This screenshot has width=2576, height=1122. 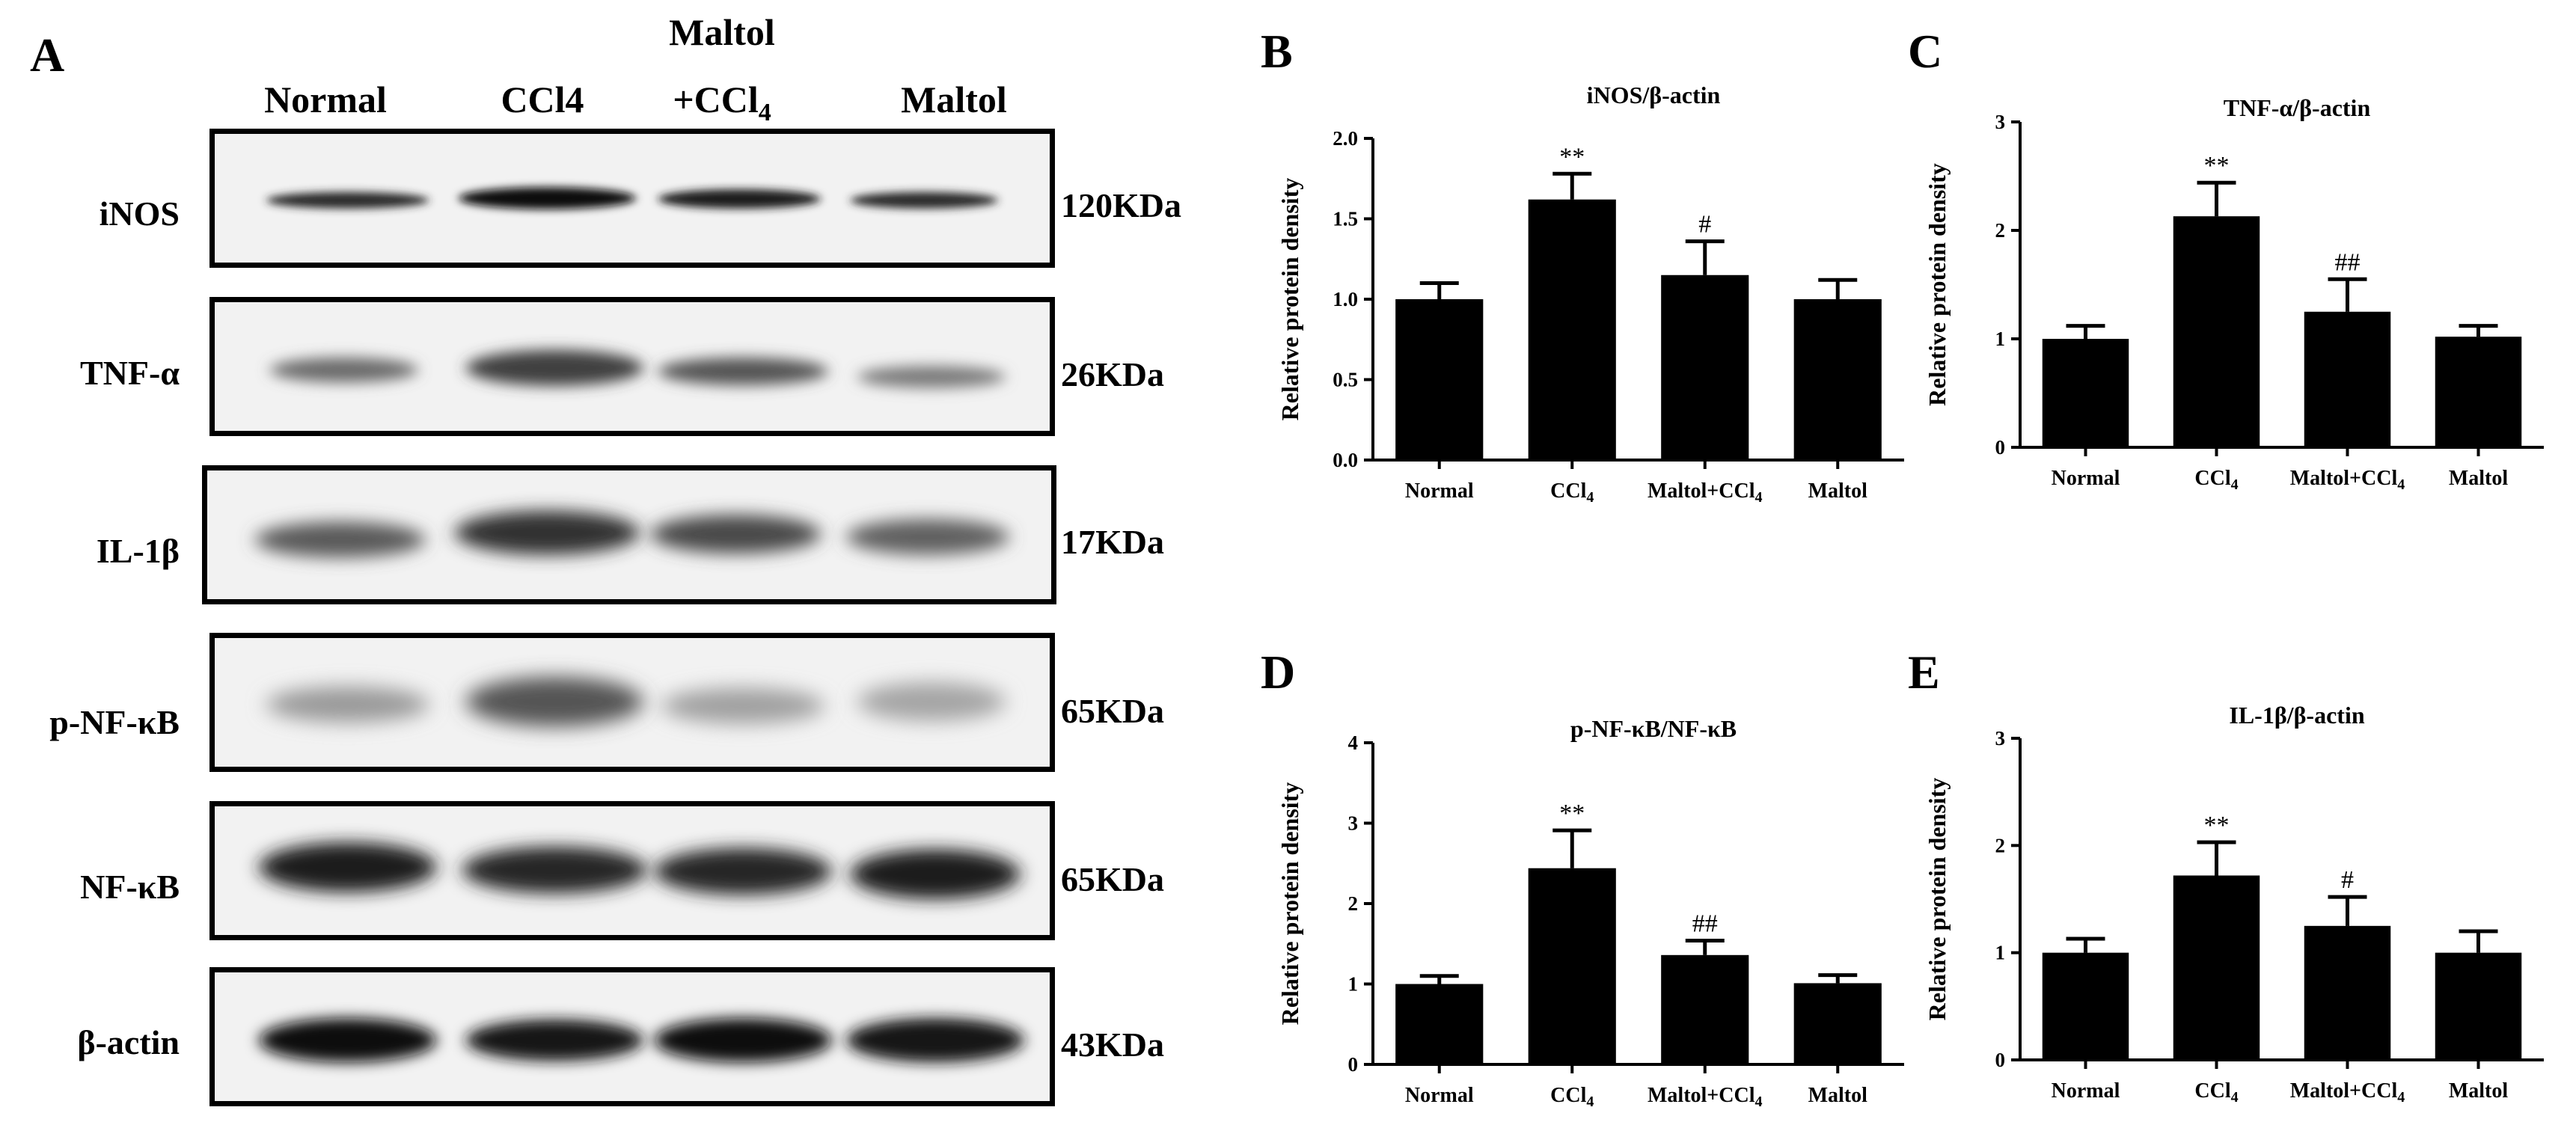 I want to click on y-axis-label-c: Relative protein density, so click(x=1937, y=284).